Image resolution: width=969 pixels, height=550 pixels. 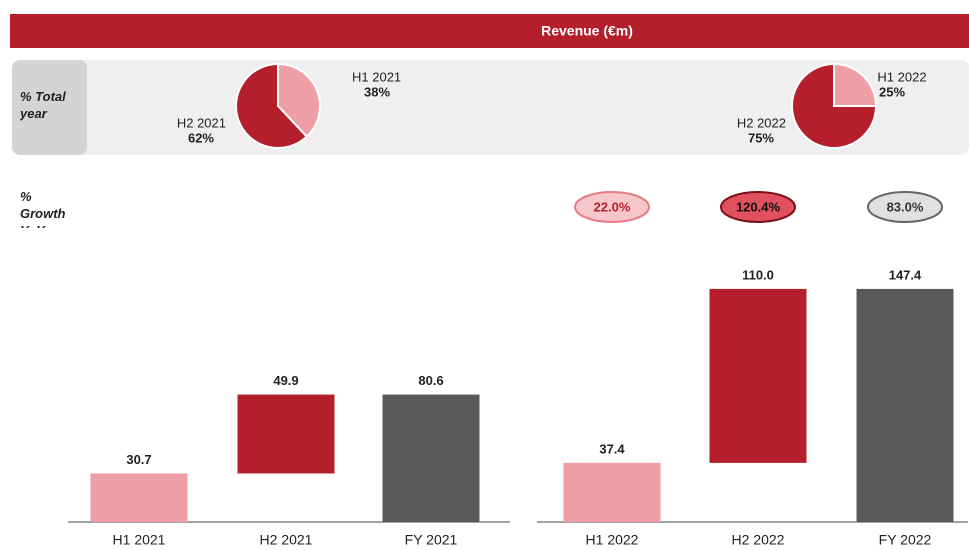 I want to click on x-tick-label: H1 2022, so click(x=612, y=540).